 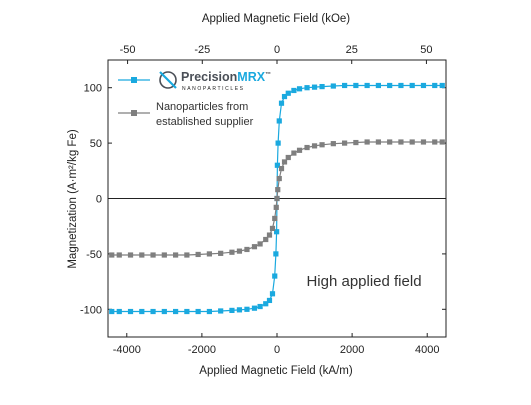 What do you see at coordinates (205, 122) in the screenshot?
I see `legend-label-supplier-line2: established supplier` at bounding box center [205, 122].